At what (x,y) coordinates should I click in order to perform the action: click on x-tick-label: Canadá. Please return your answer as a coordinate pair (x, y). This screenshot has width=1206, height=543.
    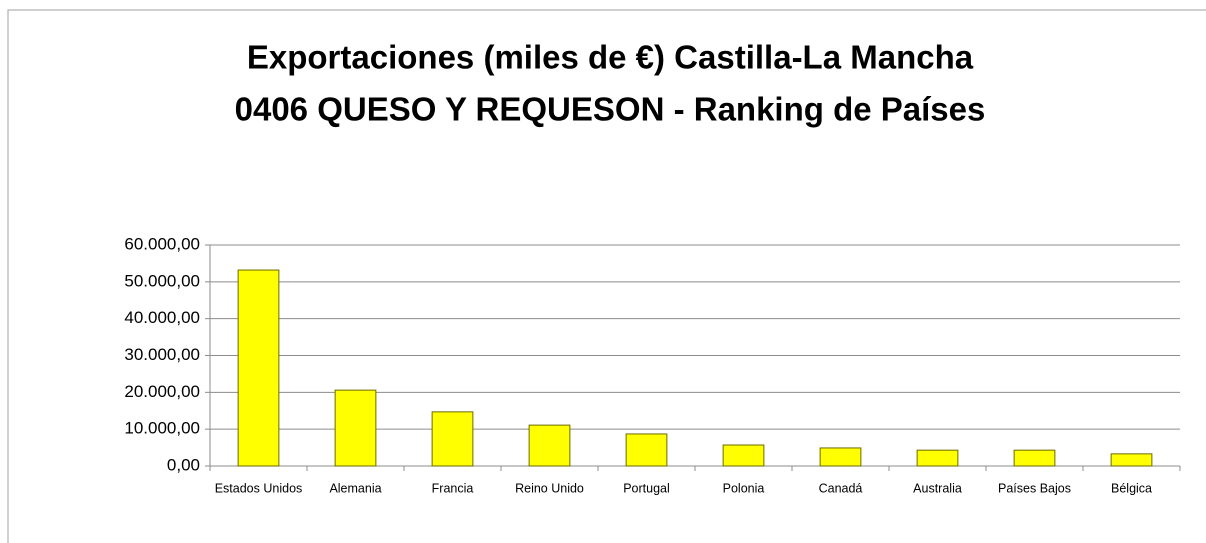
    Looking at the image, I should click on (841, 488).